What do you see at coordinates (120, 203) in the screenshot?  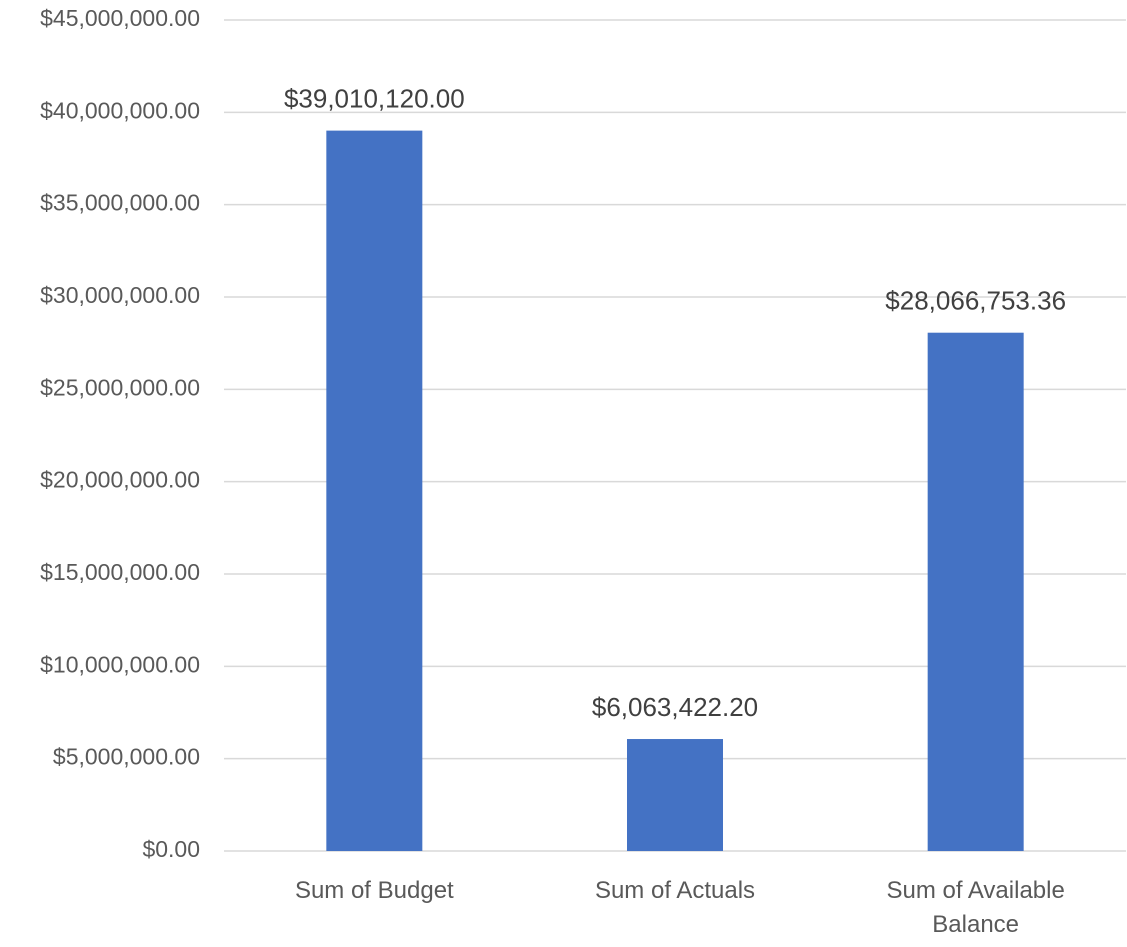 I see `y-tick-label: $35,000,000.00` at bounding box center [120, 203].